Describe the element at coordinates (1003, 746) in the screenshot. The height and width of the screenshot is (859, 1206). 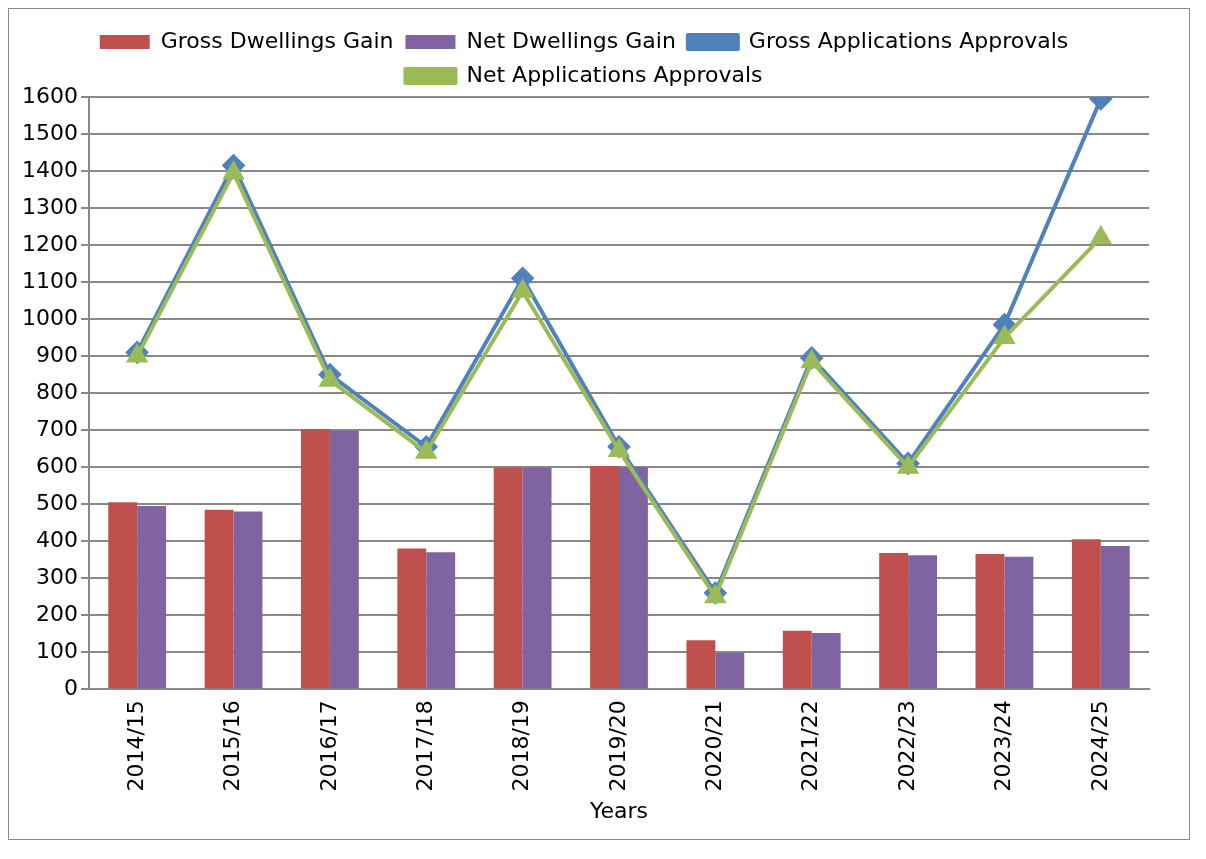
I see `x-tick-label: 2023/24` at that location.